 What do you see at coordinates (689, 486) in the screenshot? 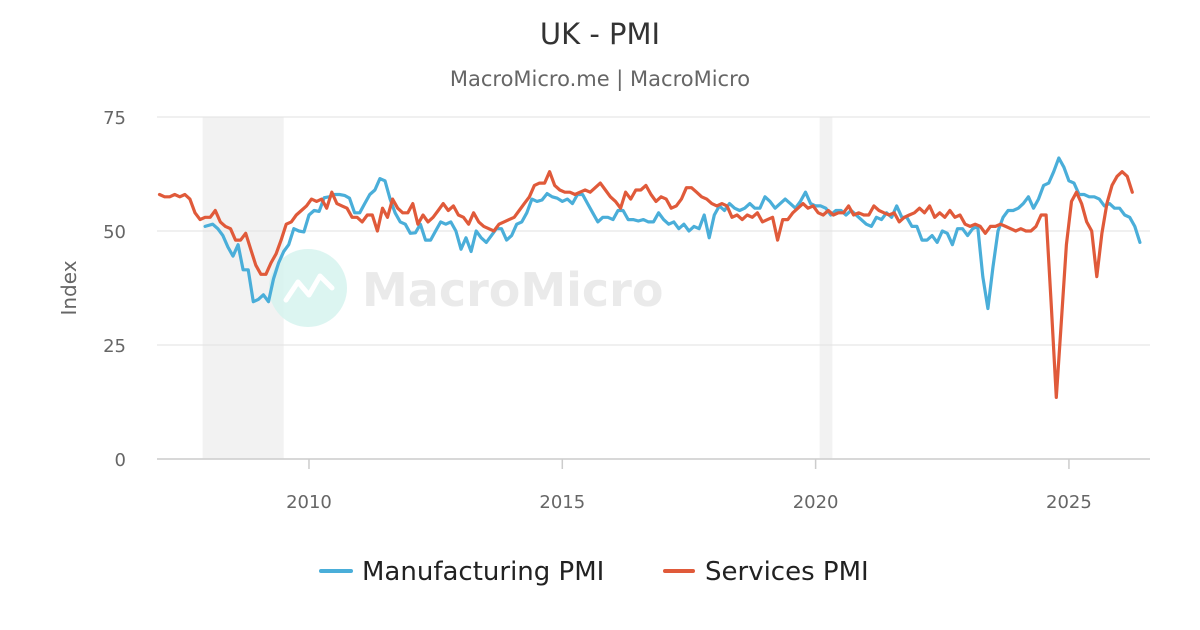
I see `x-axis-ticks: 2010 2015 2020 2025` at bounding box center [689, 486].